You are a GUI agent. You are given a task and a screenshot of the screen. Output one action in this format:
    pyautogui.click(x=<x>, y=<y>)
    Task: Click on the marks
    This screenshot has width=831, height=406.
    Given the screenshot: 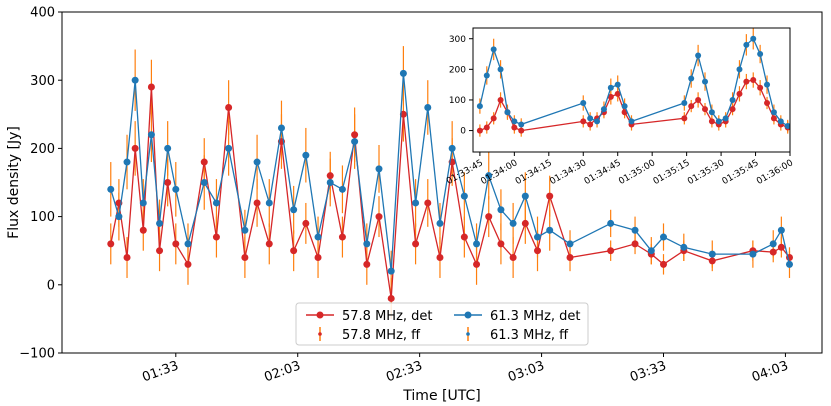 What is the action you would take?
    pyautogui.click(x=633, y=82)
    